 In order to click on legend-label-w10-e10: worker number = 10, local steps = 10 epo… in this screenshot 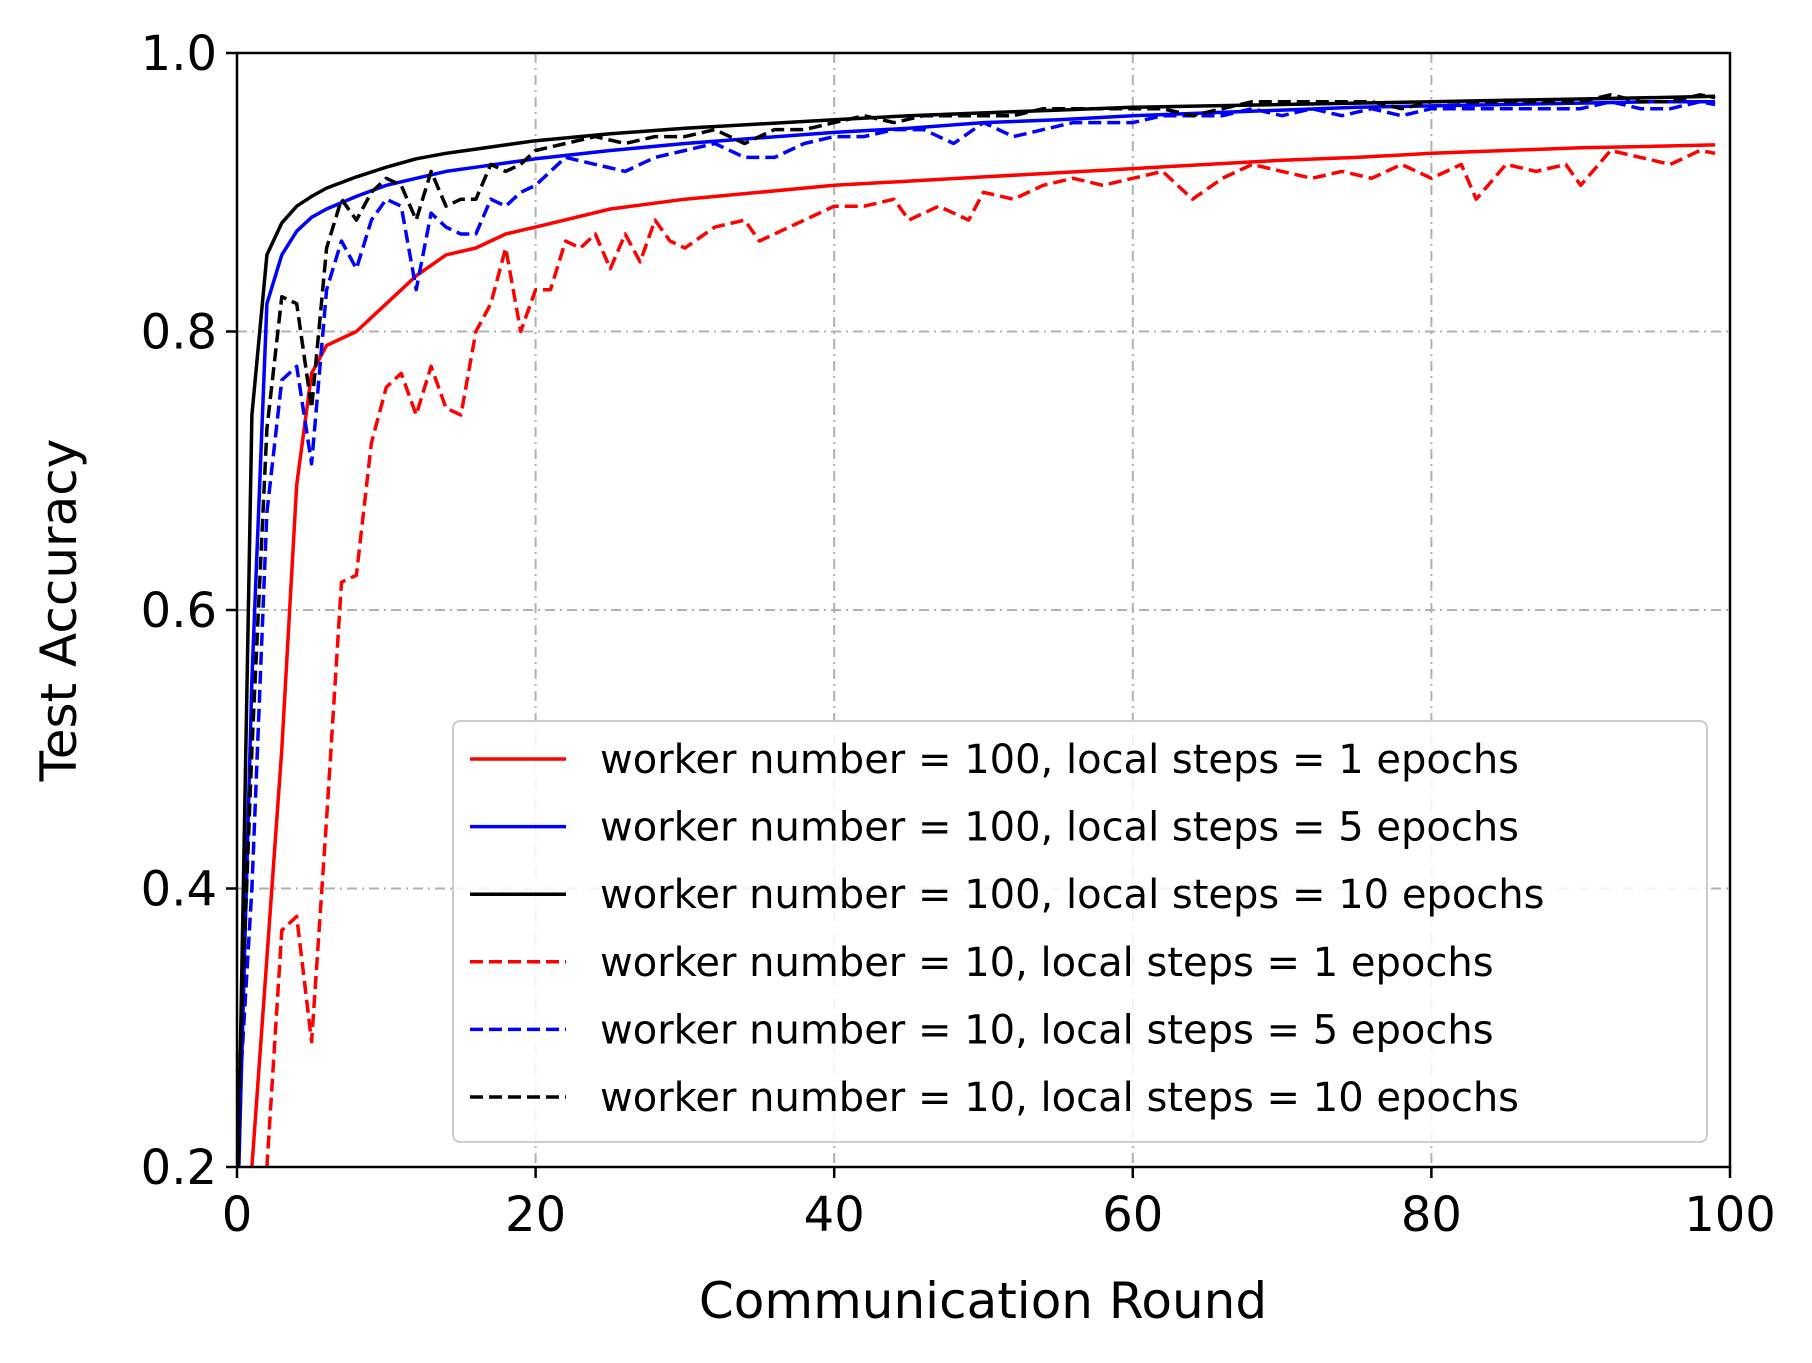, I will do `click(1059, 1098)`.